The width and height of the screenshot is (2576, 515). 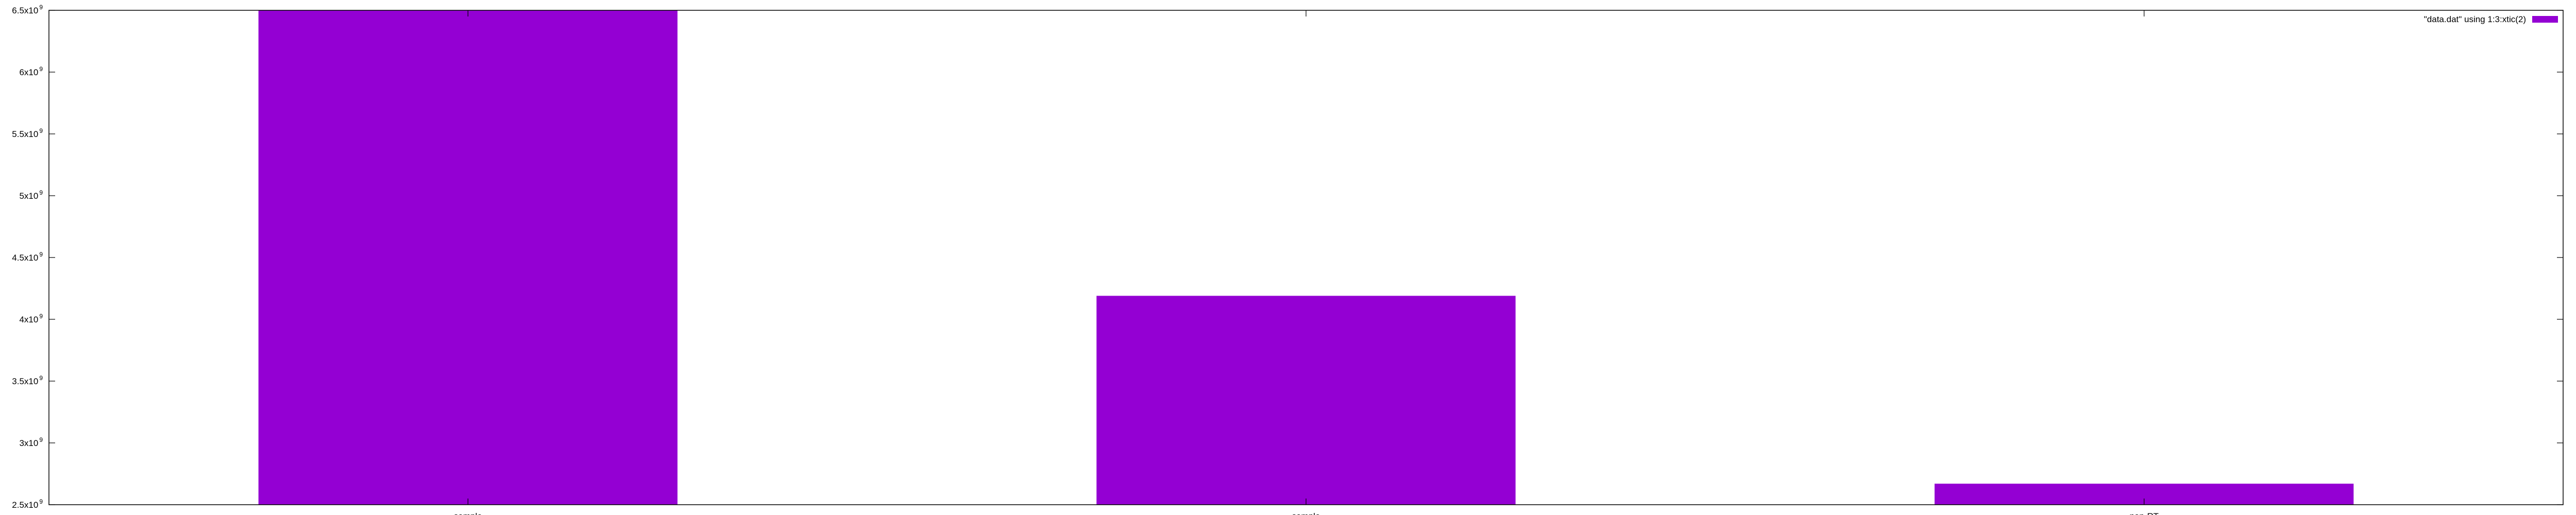 I want to click on y-tick-exponent-1: 9, so click(x=41, y=439).